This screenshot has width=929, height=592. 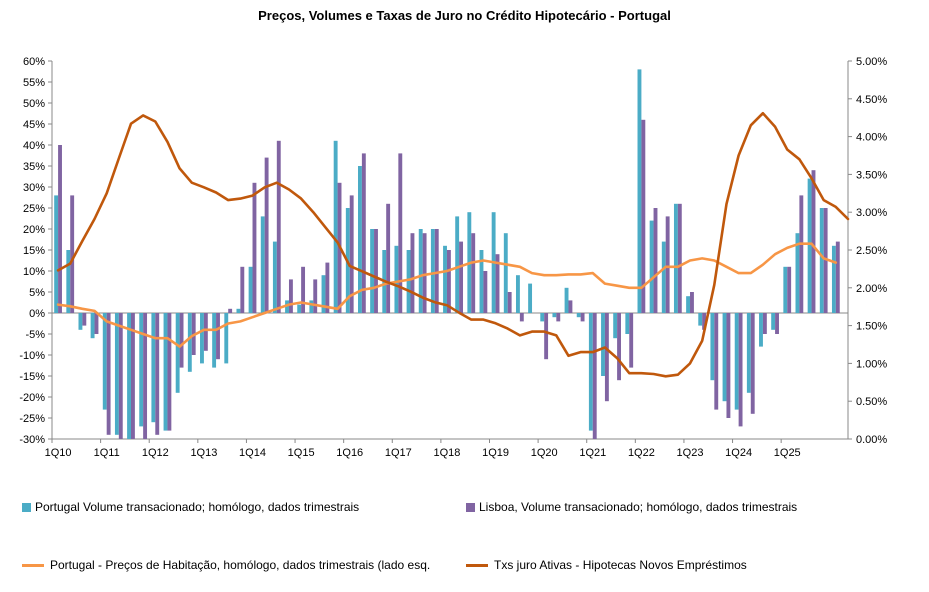 What do you see at coordinates (58, 453) in the screenshot?
I see `x-tick-label: 1Q10` at bounding box center [58, 453].